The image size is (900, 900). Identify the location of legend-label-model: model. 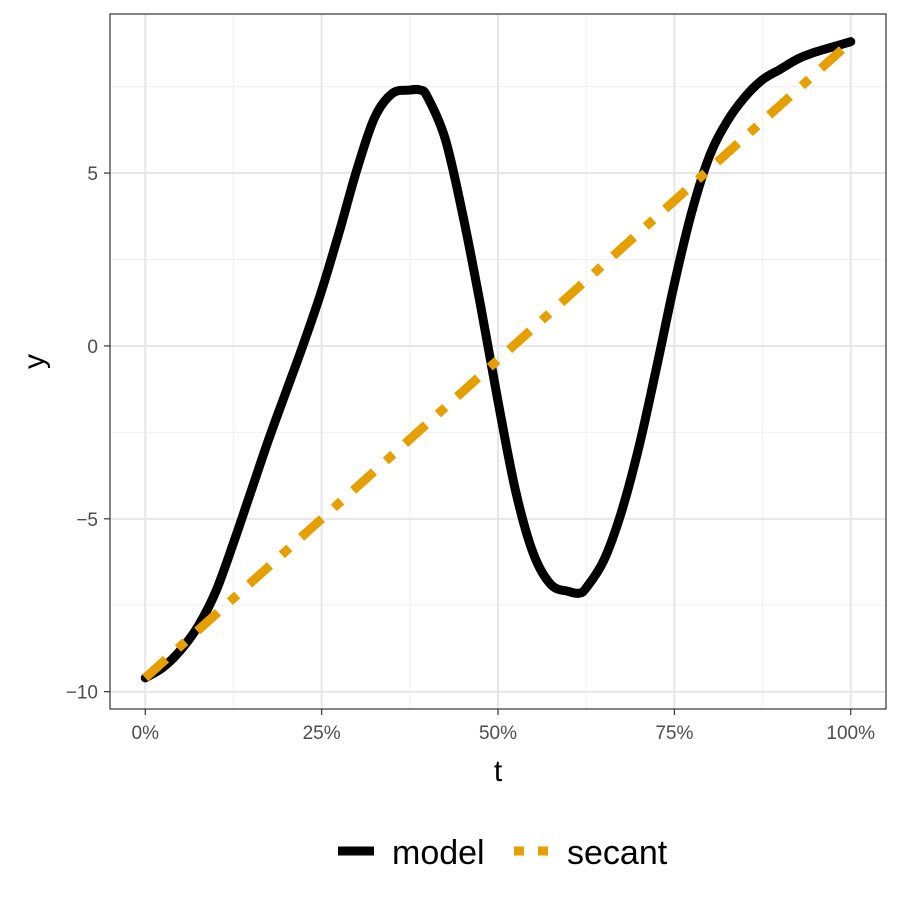
(438, 853).